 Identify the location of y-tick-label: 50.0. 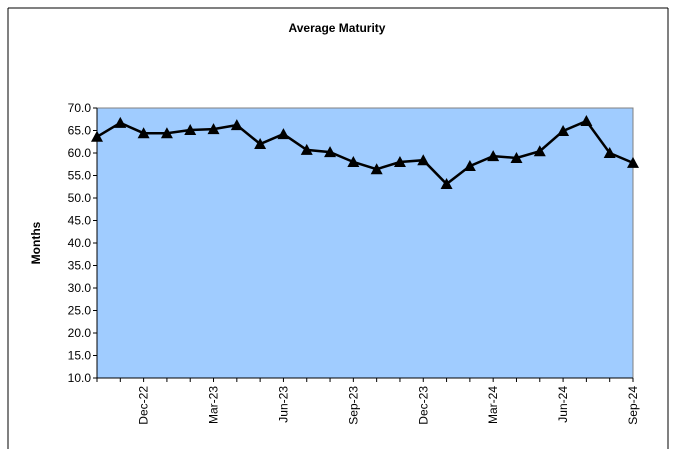
(80, 198).